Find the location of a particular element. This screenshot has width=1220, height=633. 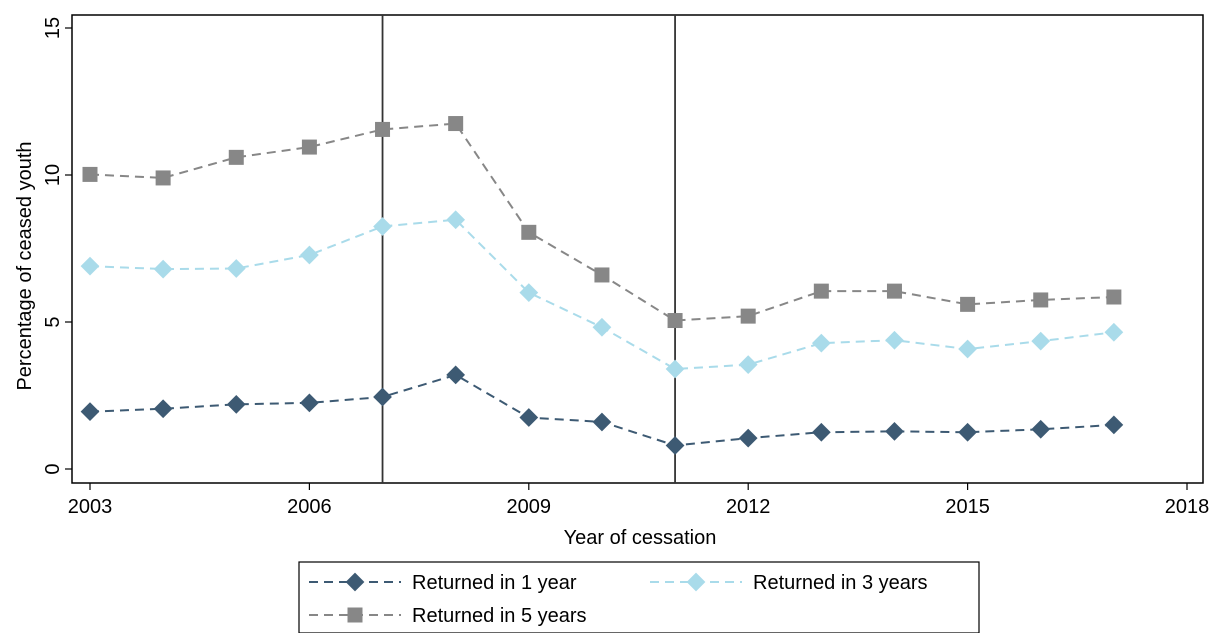

x-axis-title: Year of cessation is located at coordinates (640, 538).